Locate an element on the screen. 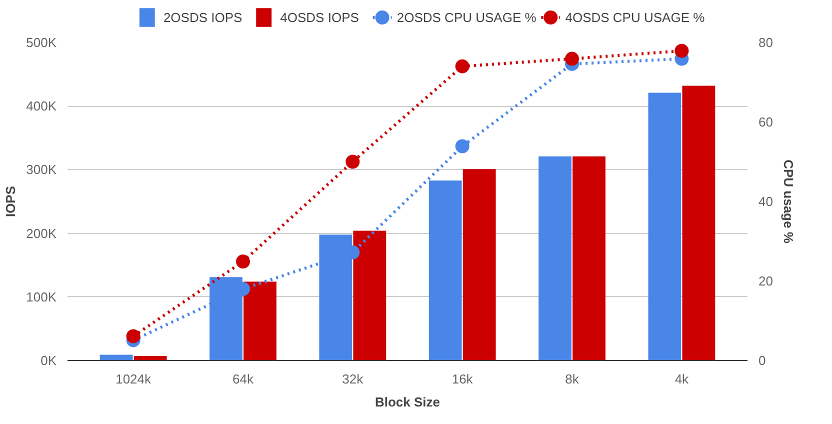 This screenshot has height=424, width=832. y-tick-label: 100K is located at coordinates (41, 296).